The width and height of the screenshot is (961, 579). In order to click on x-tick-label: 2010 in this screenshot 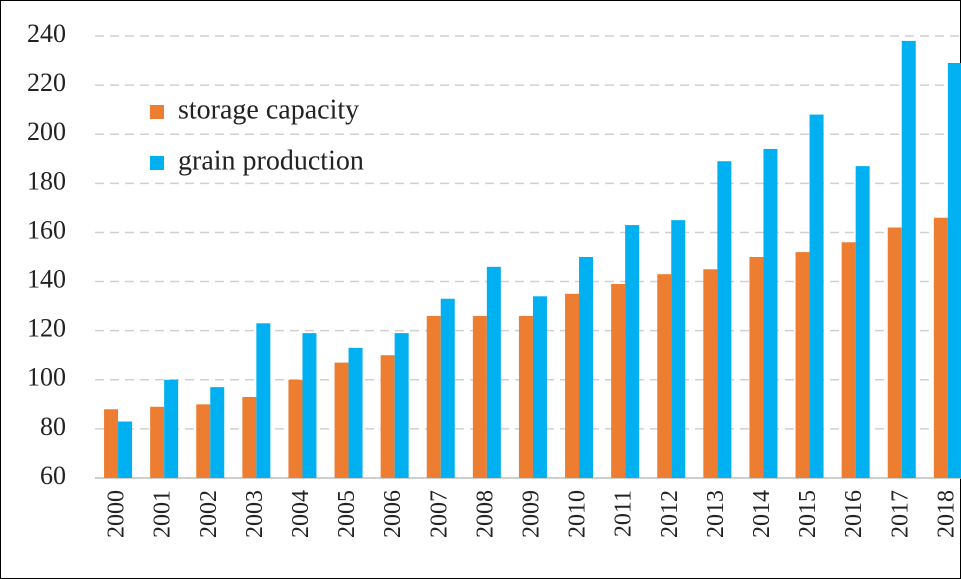, I will do `click(578, 514)`.